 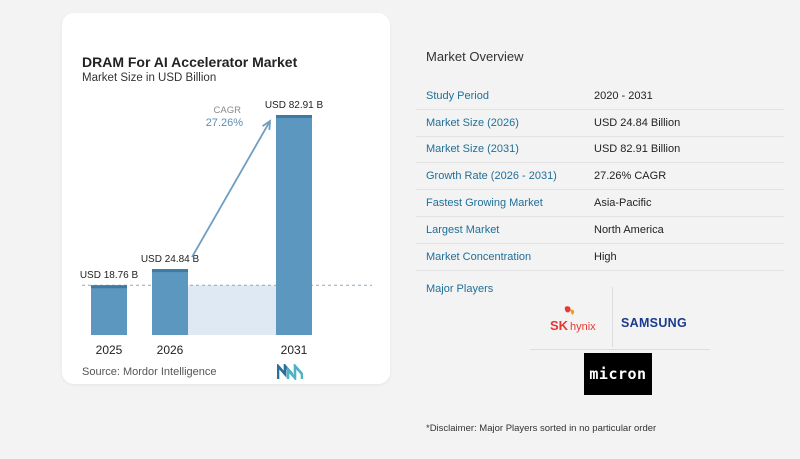 I want to click on sk-text: SK, so click(x=559, y=325).